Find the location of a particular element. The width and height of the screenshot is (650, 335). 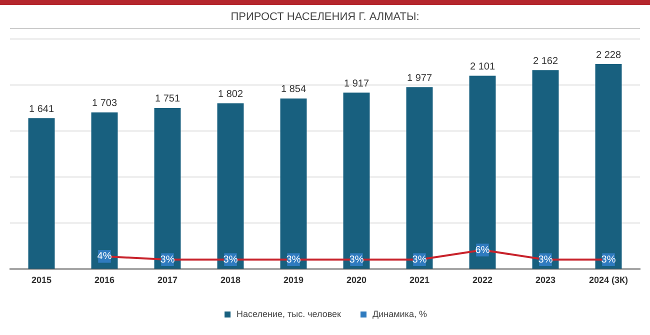

data-label: 1 802 is located at coordinates (231, 94).